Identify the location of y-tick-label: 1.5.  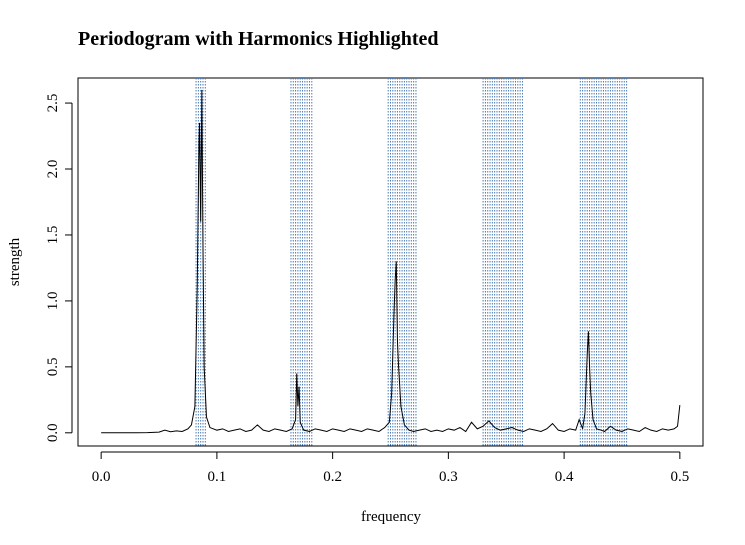
(53, 235).